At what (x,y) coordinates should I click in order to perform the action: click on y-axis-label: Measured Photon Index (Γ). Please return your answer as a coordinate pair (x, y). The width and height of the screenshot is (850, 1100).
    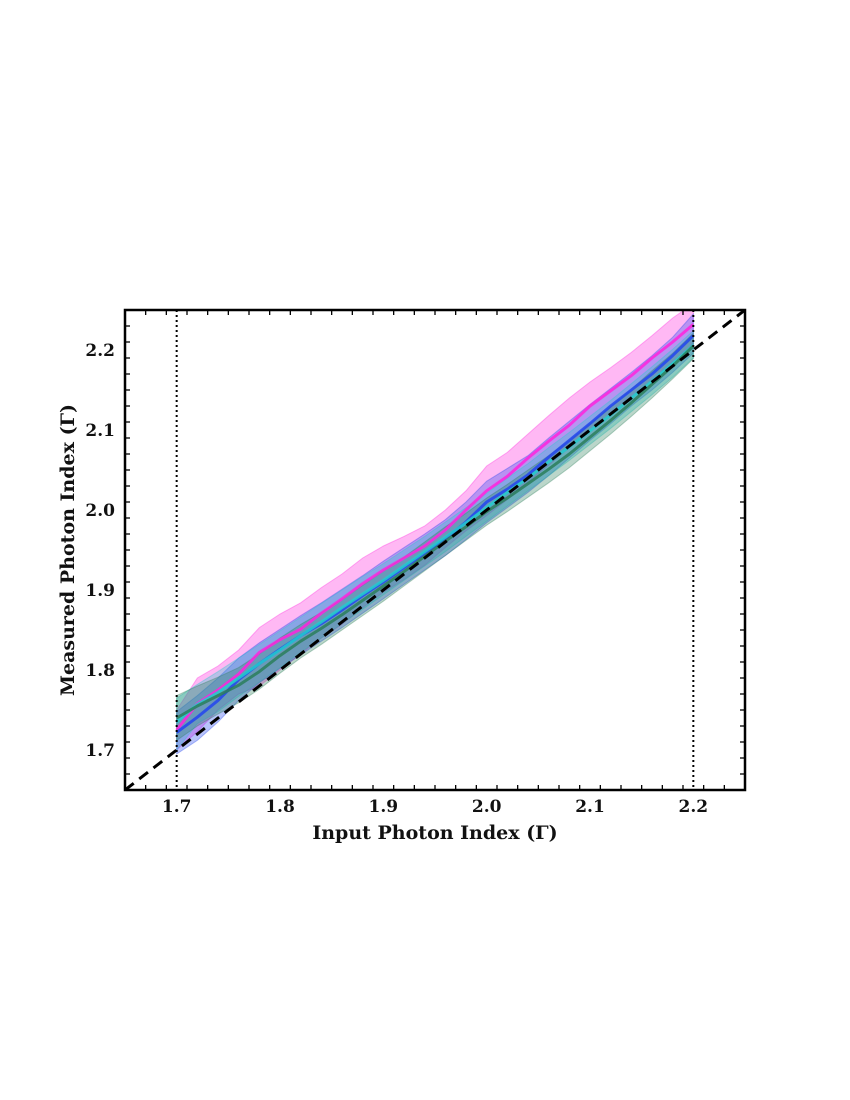
    Looking at the image, I should click on (68, 550).